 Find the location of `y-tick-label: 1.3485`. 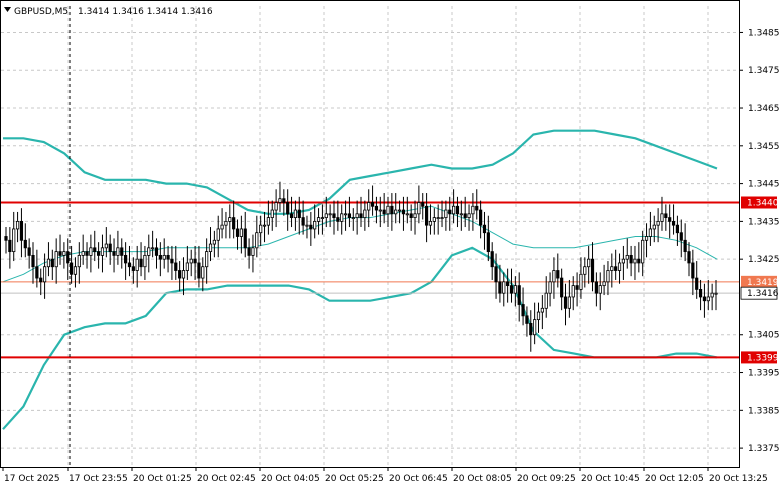

y-tick-label: 1.3485 is located at coordinates (764, 33).